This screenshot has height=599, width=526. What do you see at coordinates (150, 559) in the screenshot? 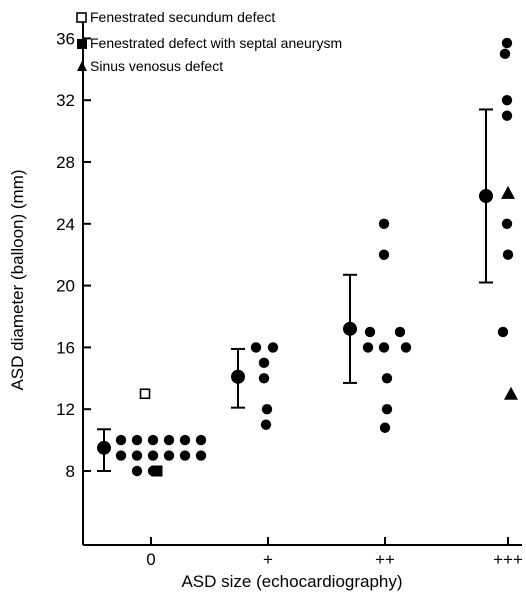
I see `x-tick-label-0: 0` at bounding box center [150, 559].